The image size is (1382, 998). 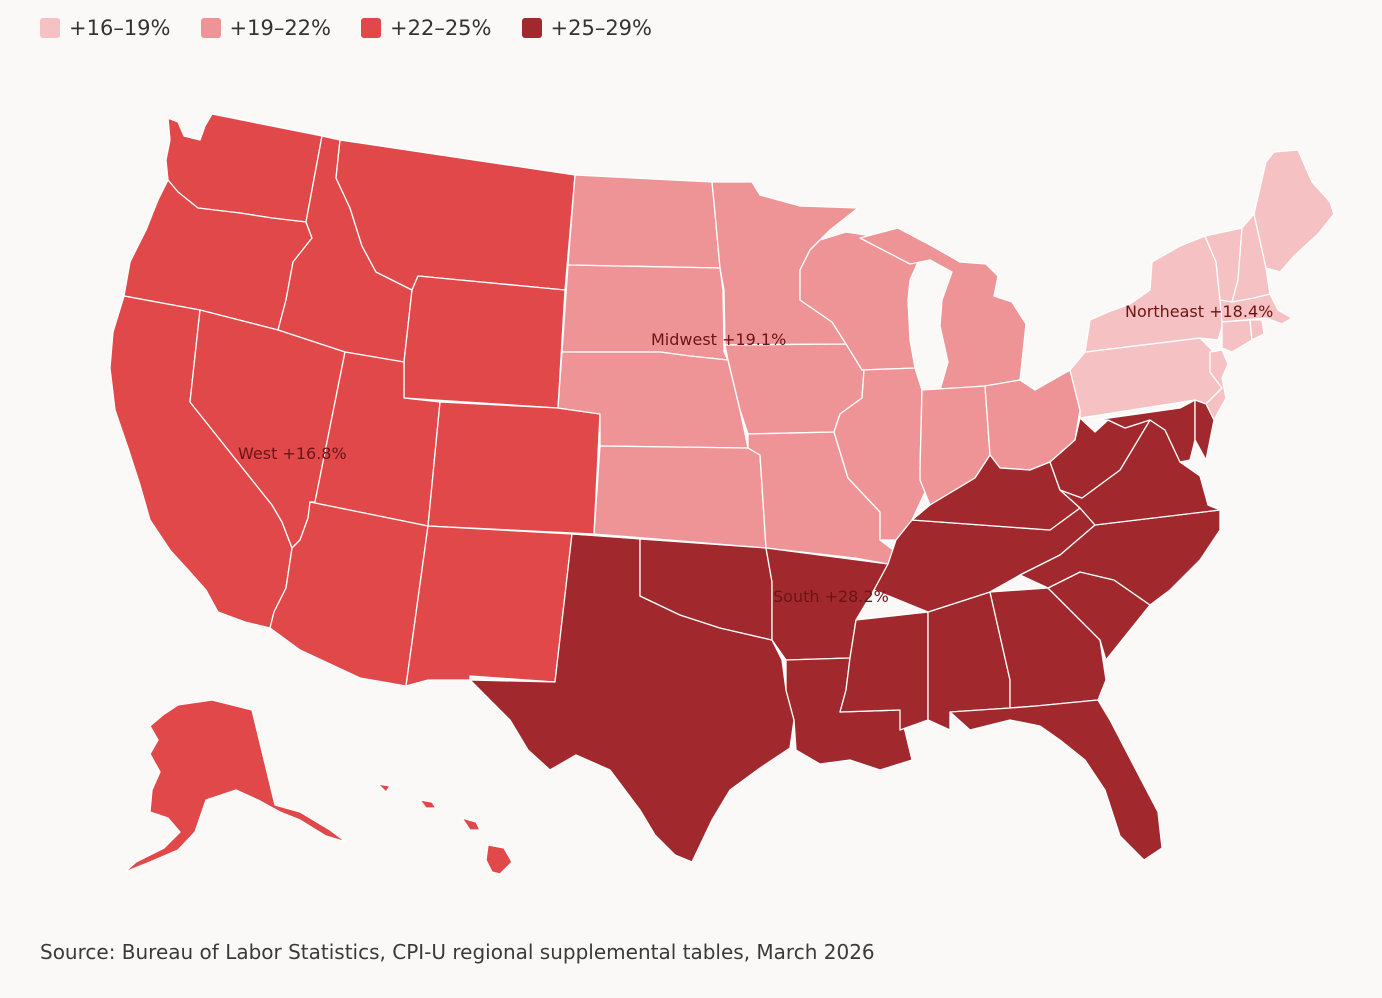 I want to click on legend-item-22-25: +22–25%, so click(x=426, y=28).